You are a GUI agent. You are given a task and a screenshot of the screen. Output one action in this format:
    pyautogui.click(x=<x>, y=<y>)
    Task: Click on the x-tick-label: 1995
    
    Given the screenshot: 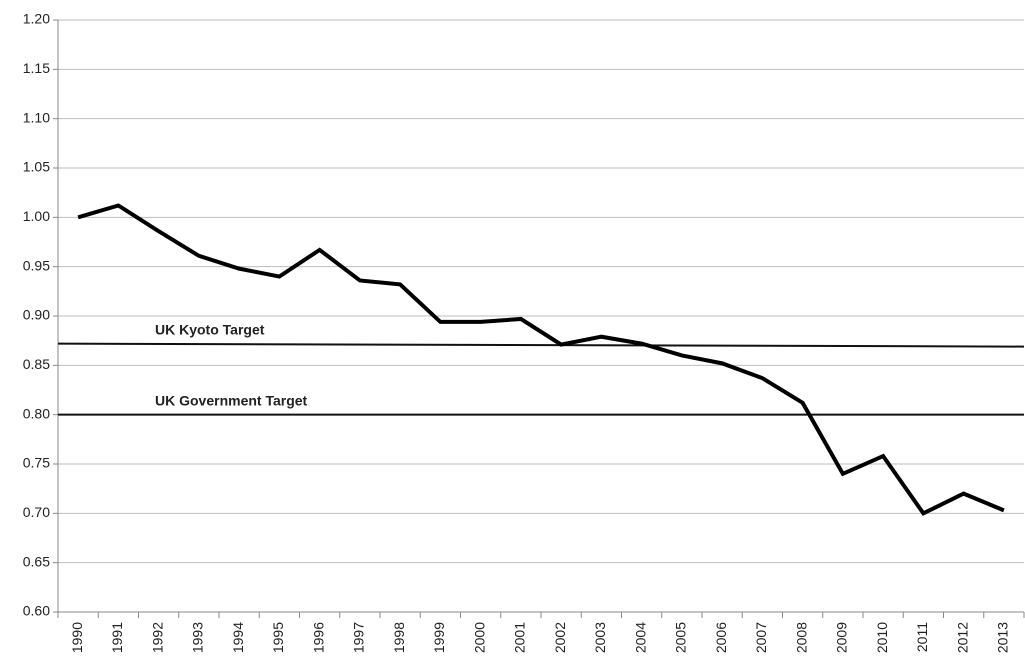 What is the action you would take?
    pyautogui.click(x=278, y=637)
    